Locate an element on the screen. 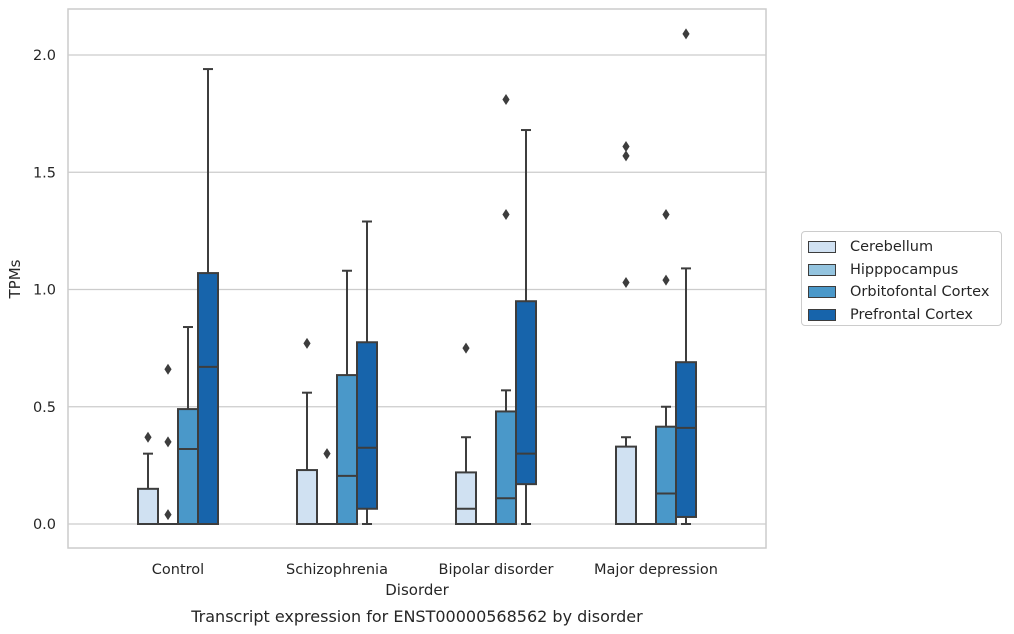  legend-label: Cerebellum is located at coordinates (892, 247).